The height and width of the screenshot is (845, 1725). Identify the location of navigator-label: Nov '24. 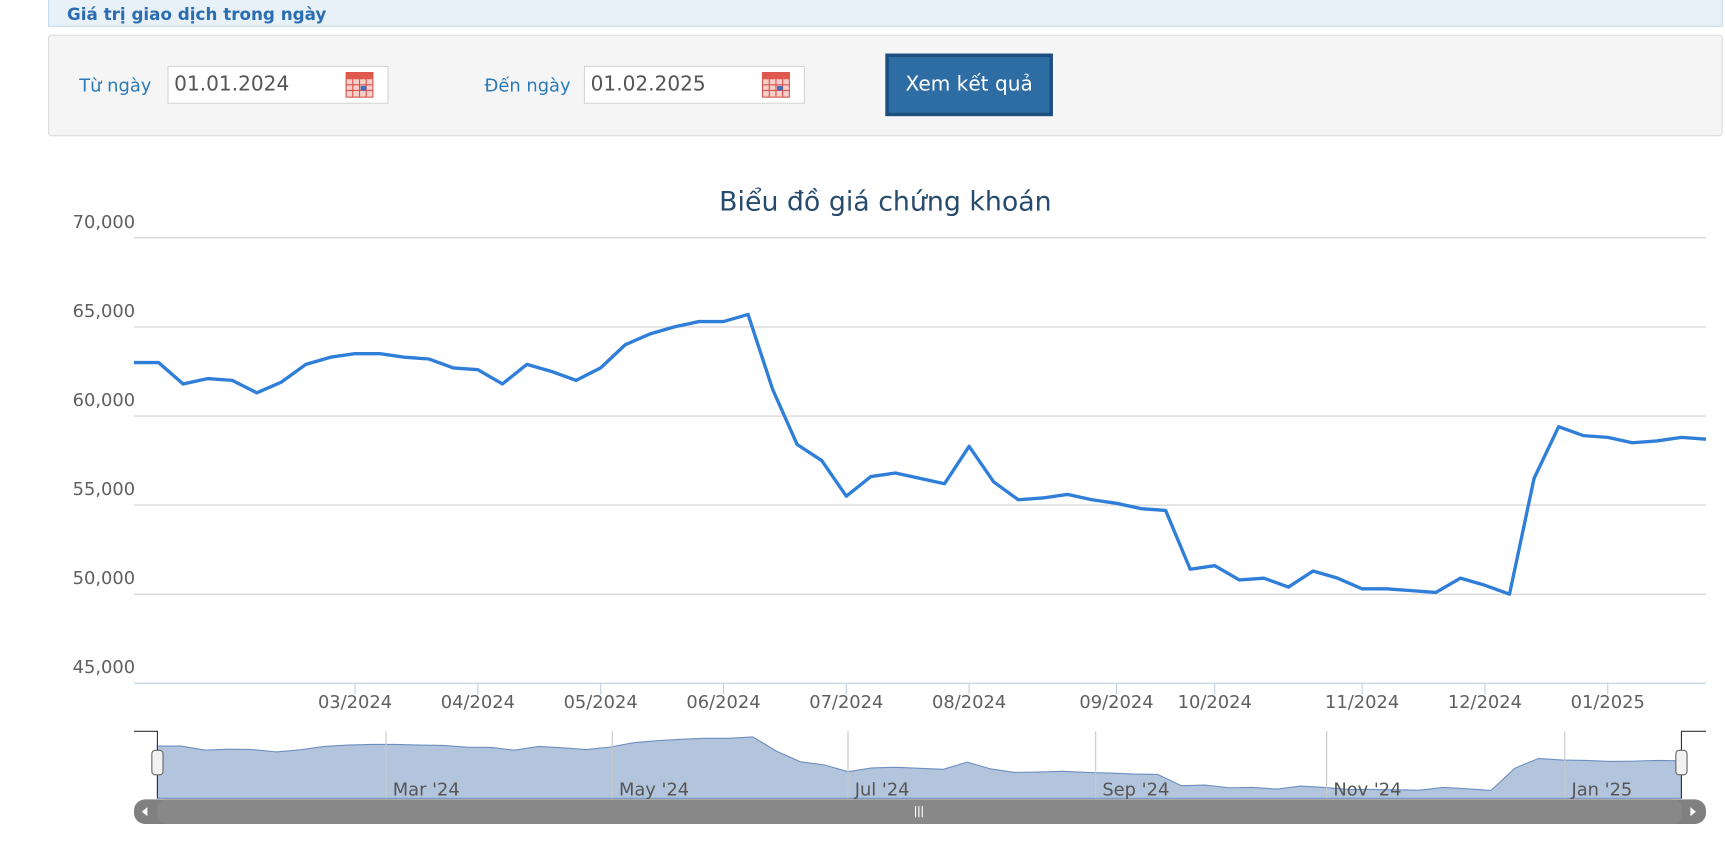
(1367, 789).